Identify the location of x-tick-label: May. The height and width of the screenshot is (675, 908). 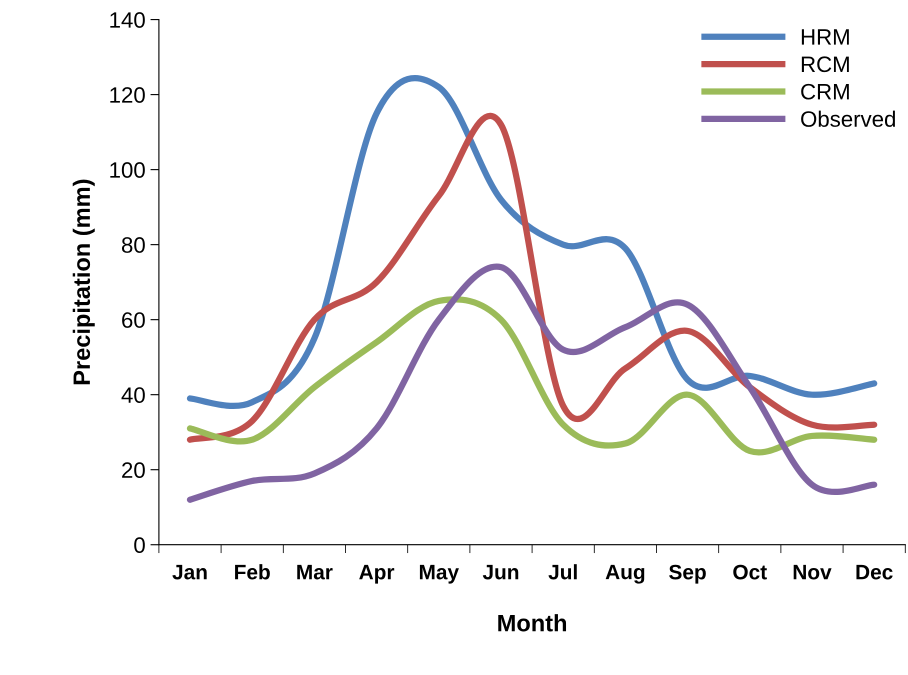
(439, 574).